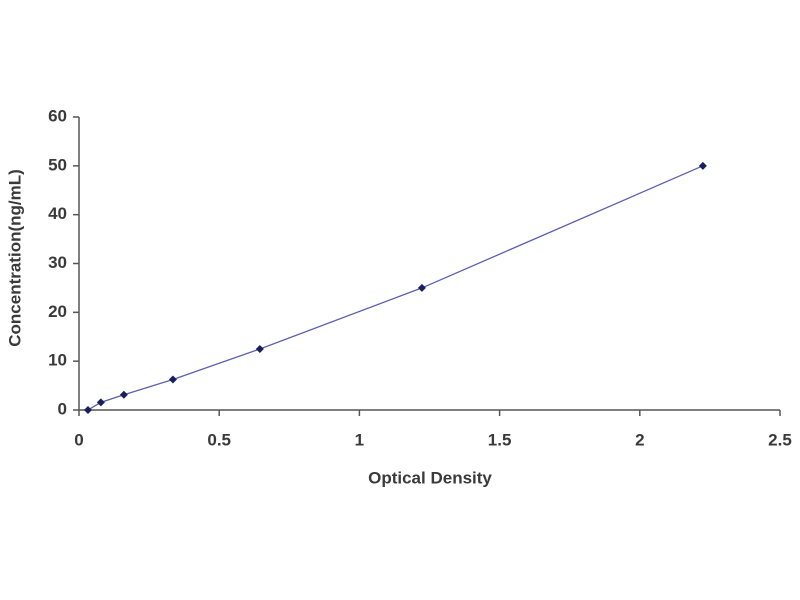 The width and height of the screenshot is (800, 600). What do you see at coordinates (14, 258) in the screenshot?
I see `y-axis-label: Concentration(ng/mL)` at bounding box center [14, 258].